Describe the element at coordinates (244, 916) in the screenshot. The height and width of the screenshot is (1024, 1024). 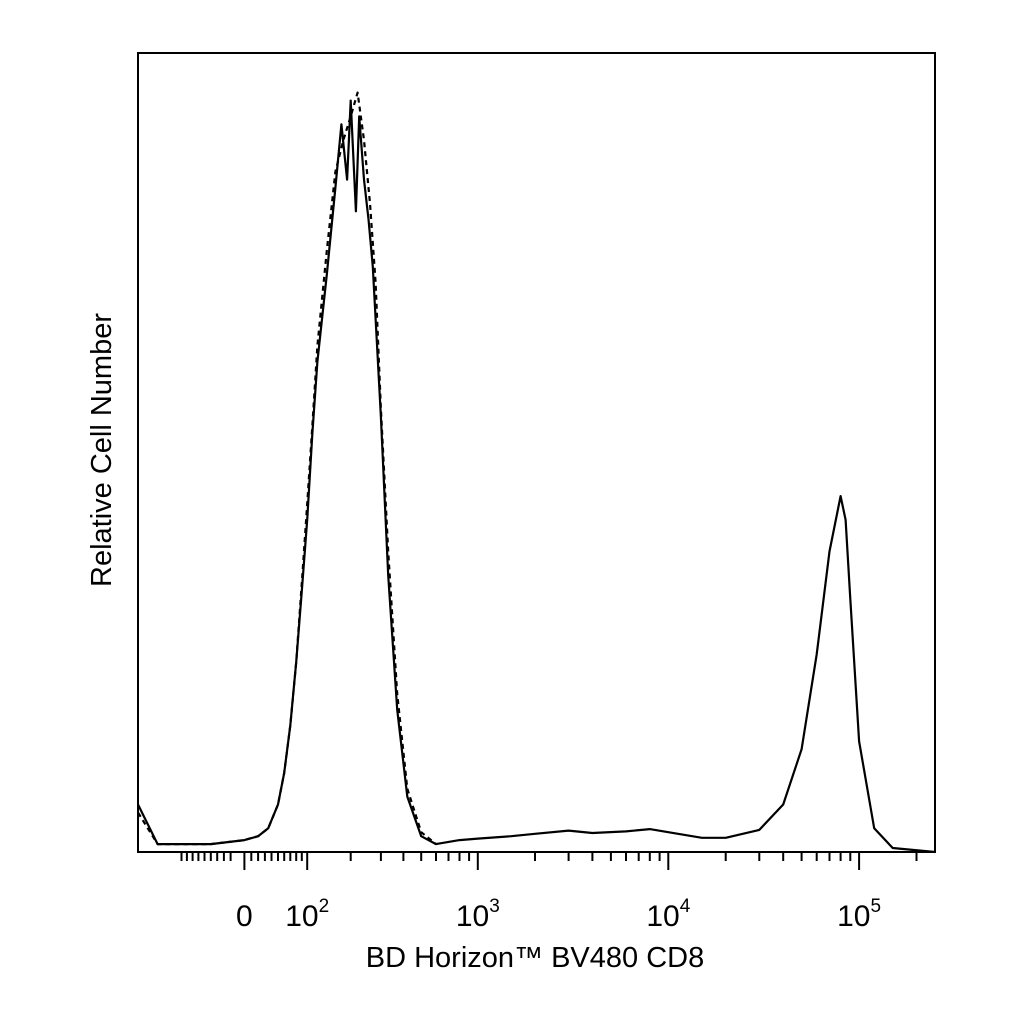
I see `x-tick-label: 0` at that location.